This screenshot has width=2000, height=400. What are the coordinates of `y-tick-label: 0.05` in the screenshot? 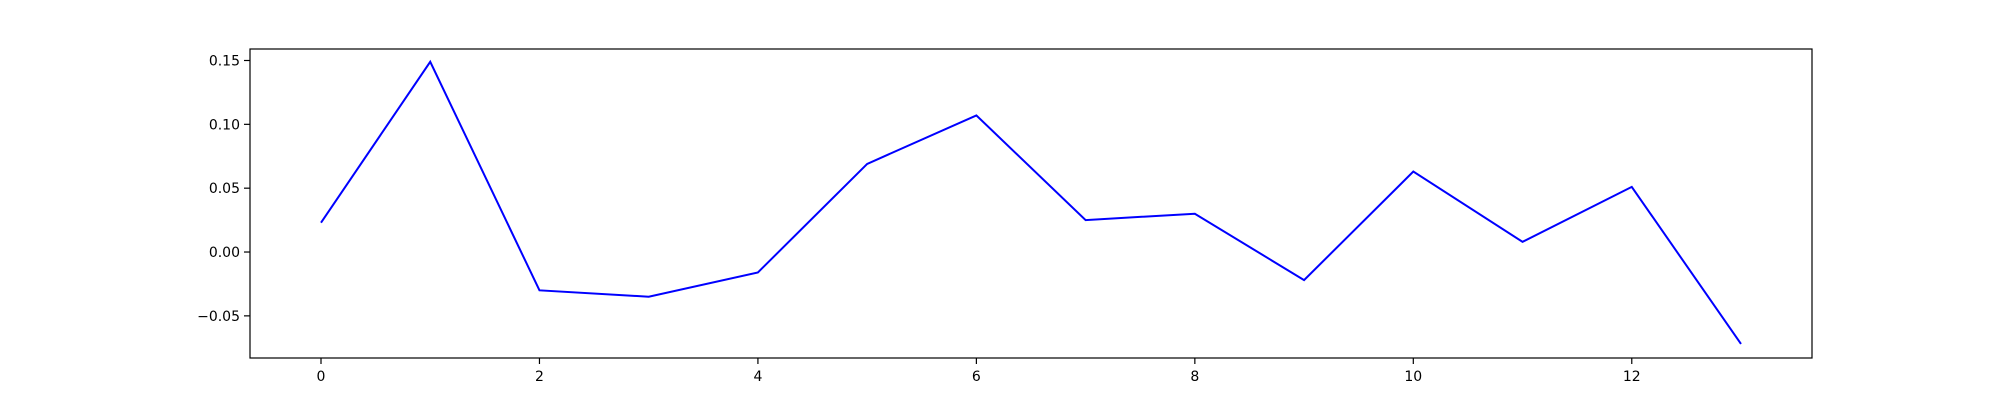 It's located at (224, 189).